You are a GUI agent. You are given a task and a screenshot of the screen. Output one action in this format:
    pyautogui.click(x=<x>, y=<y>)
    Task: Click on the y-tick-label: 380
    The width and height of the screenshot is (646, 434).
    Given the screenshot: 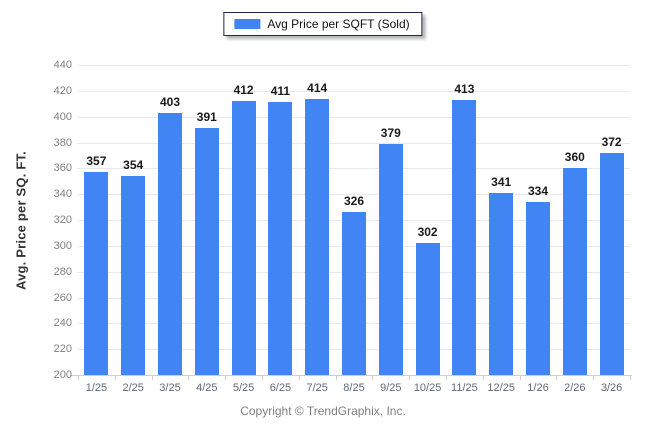 What is the action you would take?
    pyautogui.click(x=62, y=142)
    